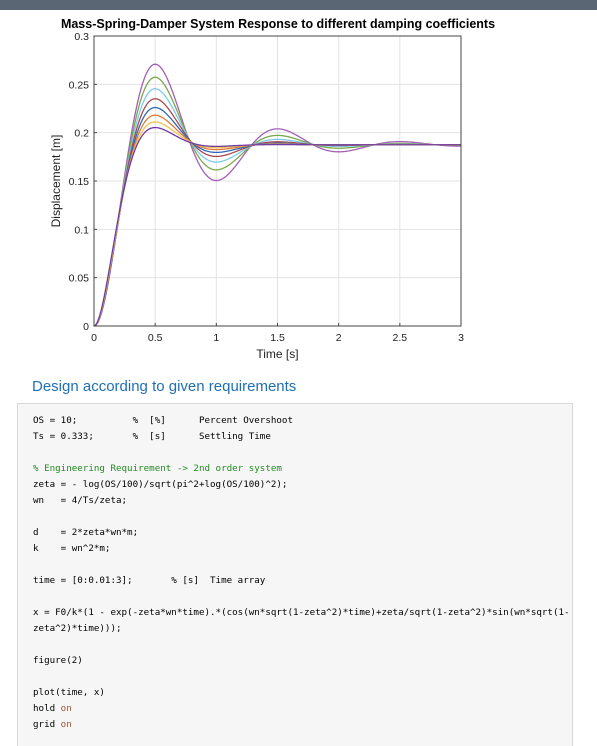 Image resolution: width=597 pixels, height=746 pixels. What do you see at coordinates (81, 134) in the screenshot?
I see `y-tick-label: 0.2` at bounding box center [81, 134].